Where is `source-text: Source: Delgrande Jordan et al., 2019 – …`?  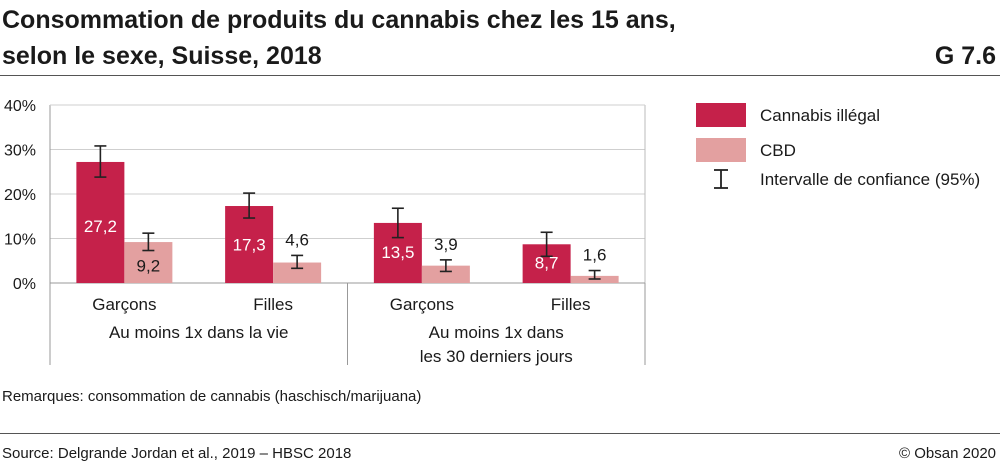 source-text: Source: Delgrande Jordan et al., 2019 – … is located at coordinates (177, 453).